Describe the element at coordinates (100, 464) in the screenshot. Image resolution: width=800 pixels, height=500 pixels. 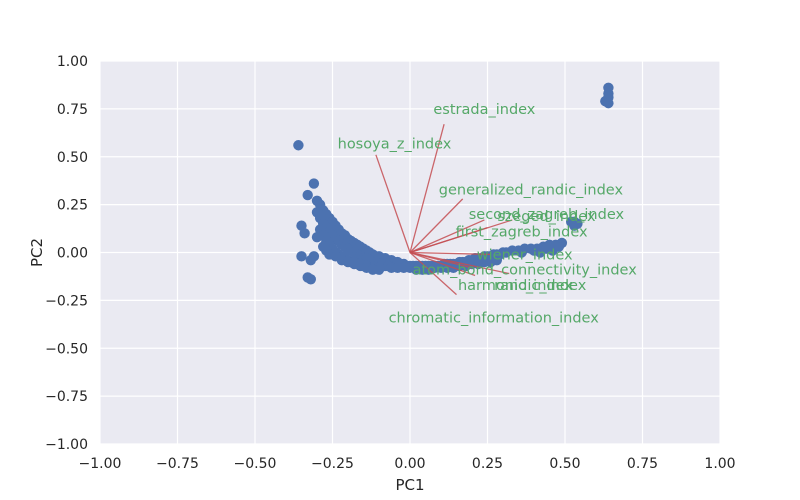
I see `x-tick-label: −1.00` at that location.